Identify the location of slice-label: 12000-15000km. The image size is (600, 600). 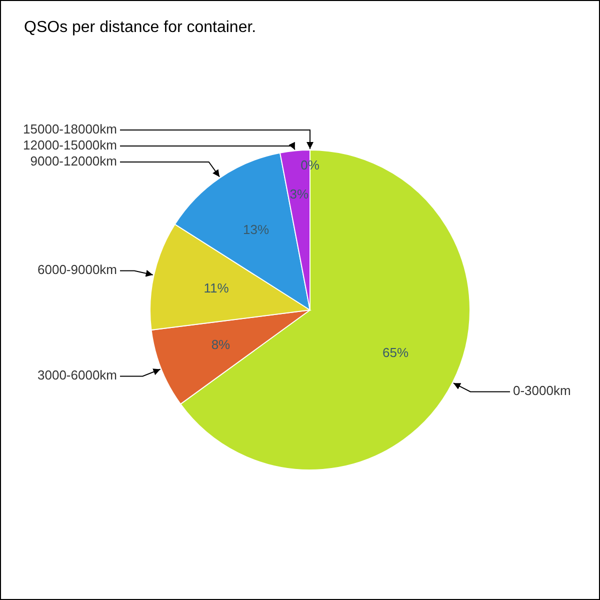
(70, 144).